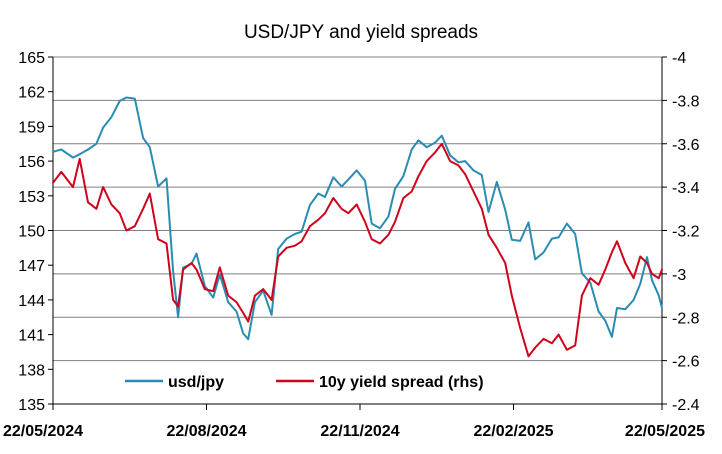  What do you see at coordinates (196, 382) in the screenshot?
I see `legend-label-0: usd/jpy` at bounding box center [196, 382].